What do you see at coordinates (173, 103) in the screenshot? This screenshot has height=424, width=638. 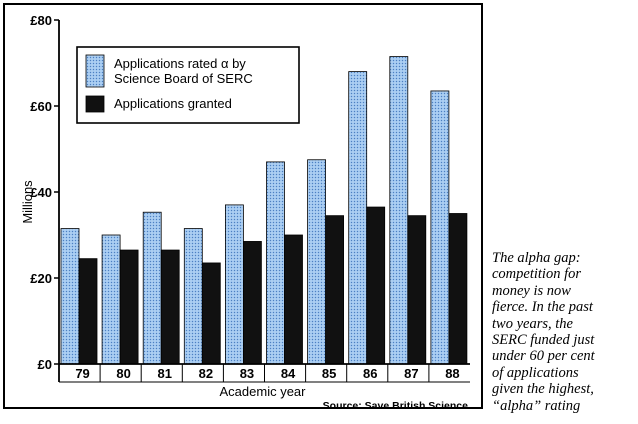 I see `legend-label-granted: Applications granted` at bounding box center [173, 103].